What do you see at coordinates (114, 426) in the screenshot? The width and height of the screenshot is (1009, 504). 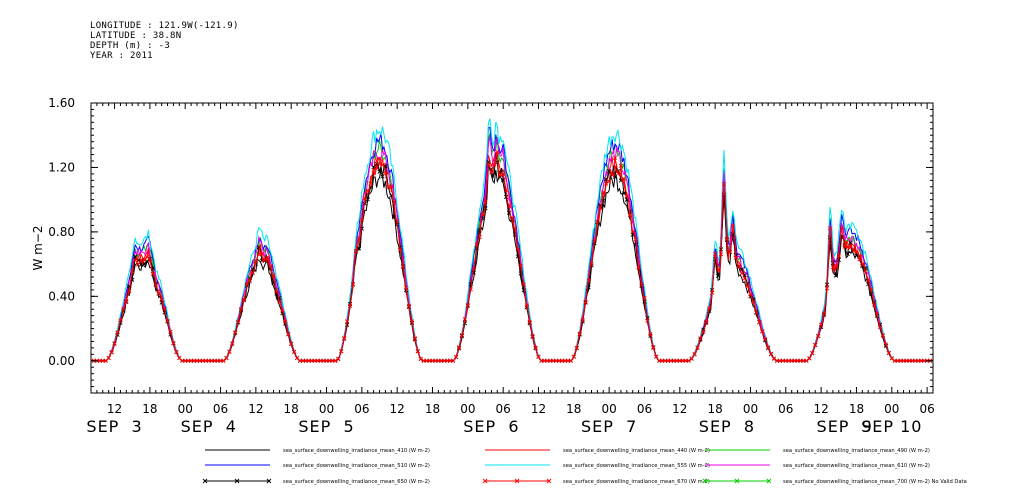 I see `x-day-label: SEP 3` at bounding box center [114, 426].